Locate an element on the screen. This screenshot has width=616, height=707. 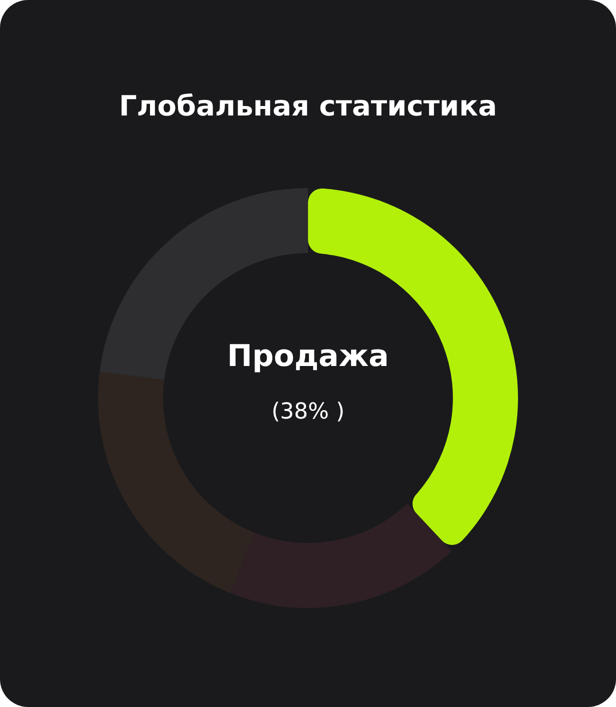
text: (38% ) is located at coordinates (308, 412).